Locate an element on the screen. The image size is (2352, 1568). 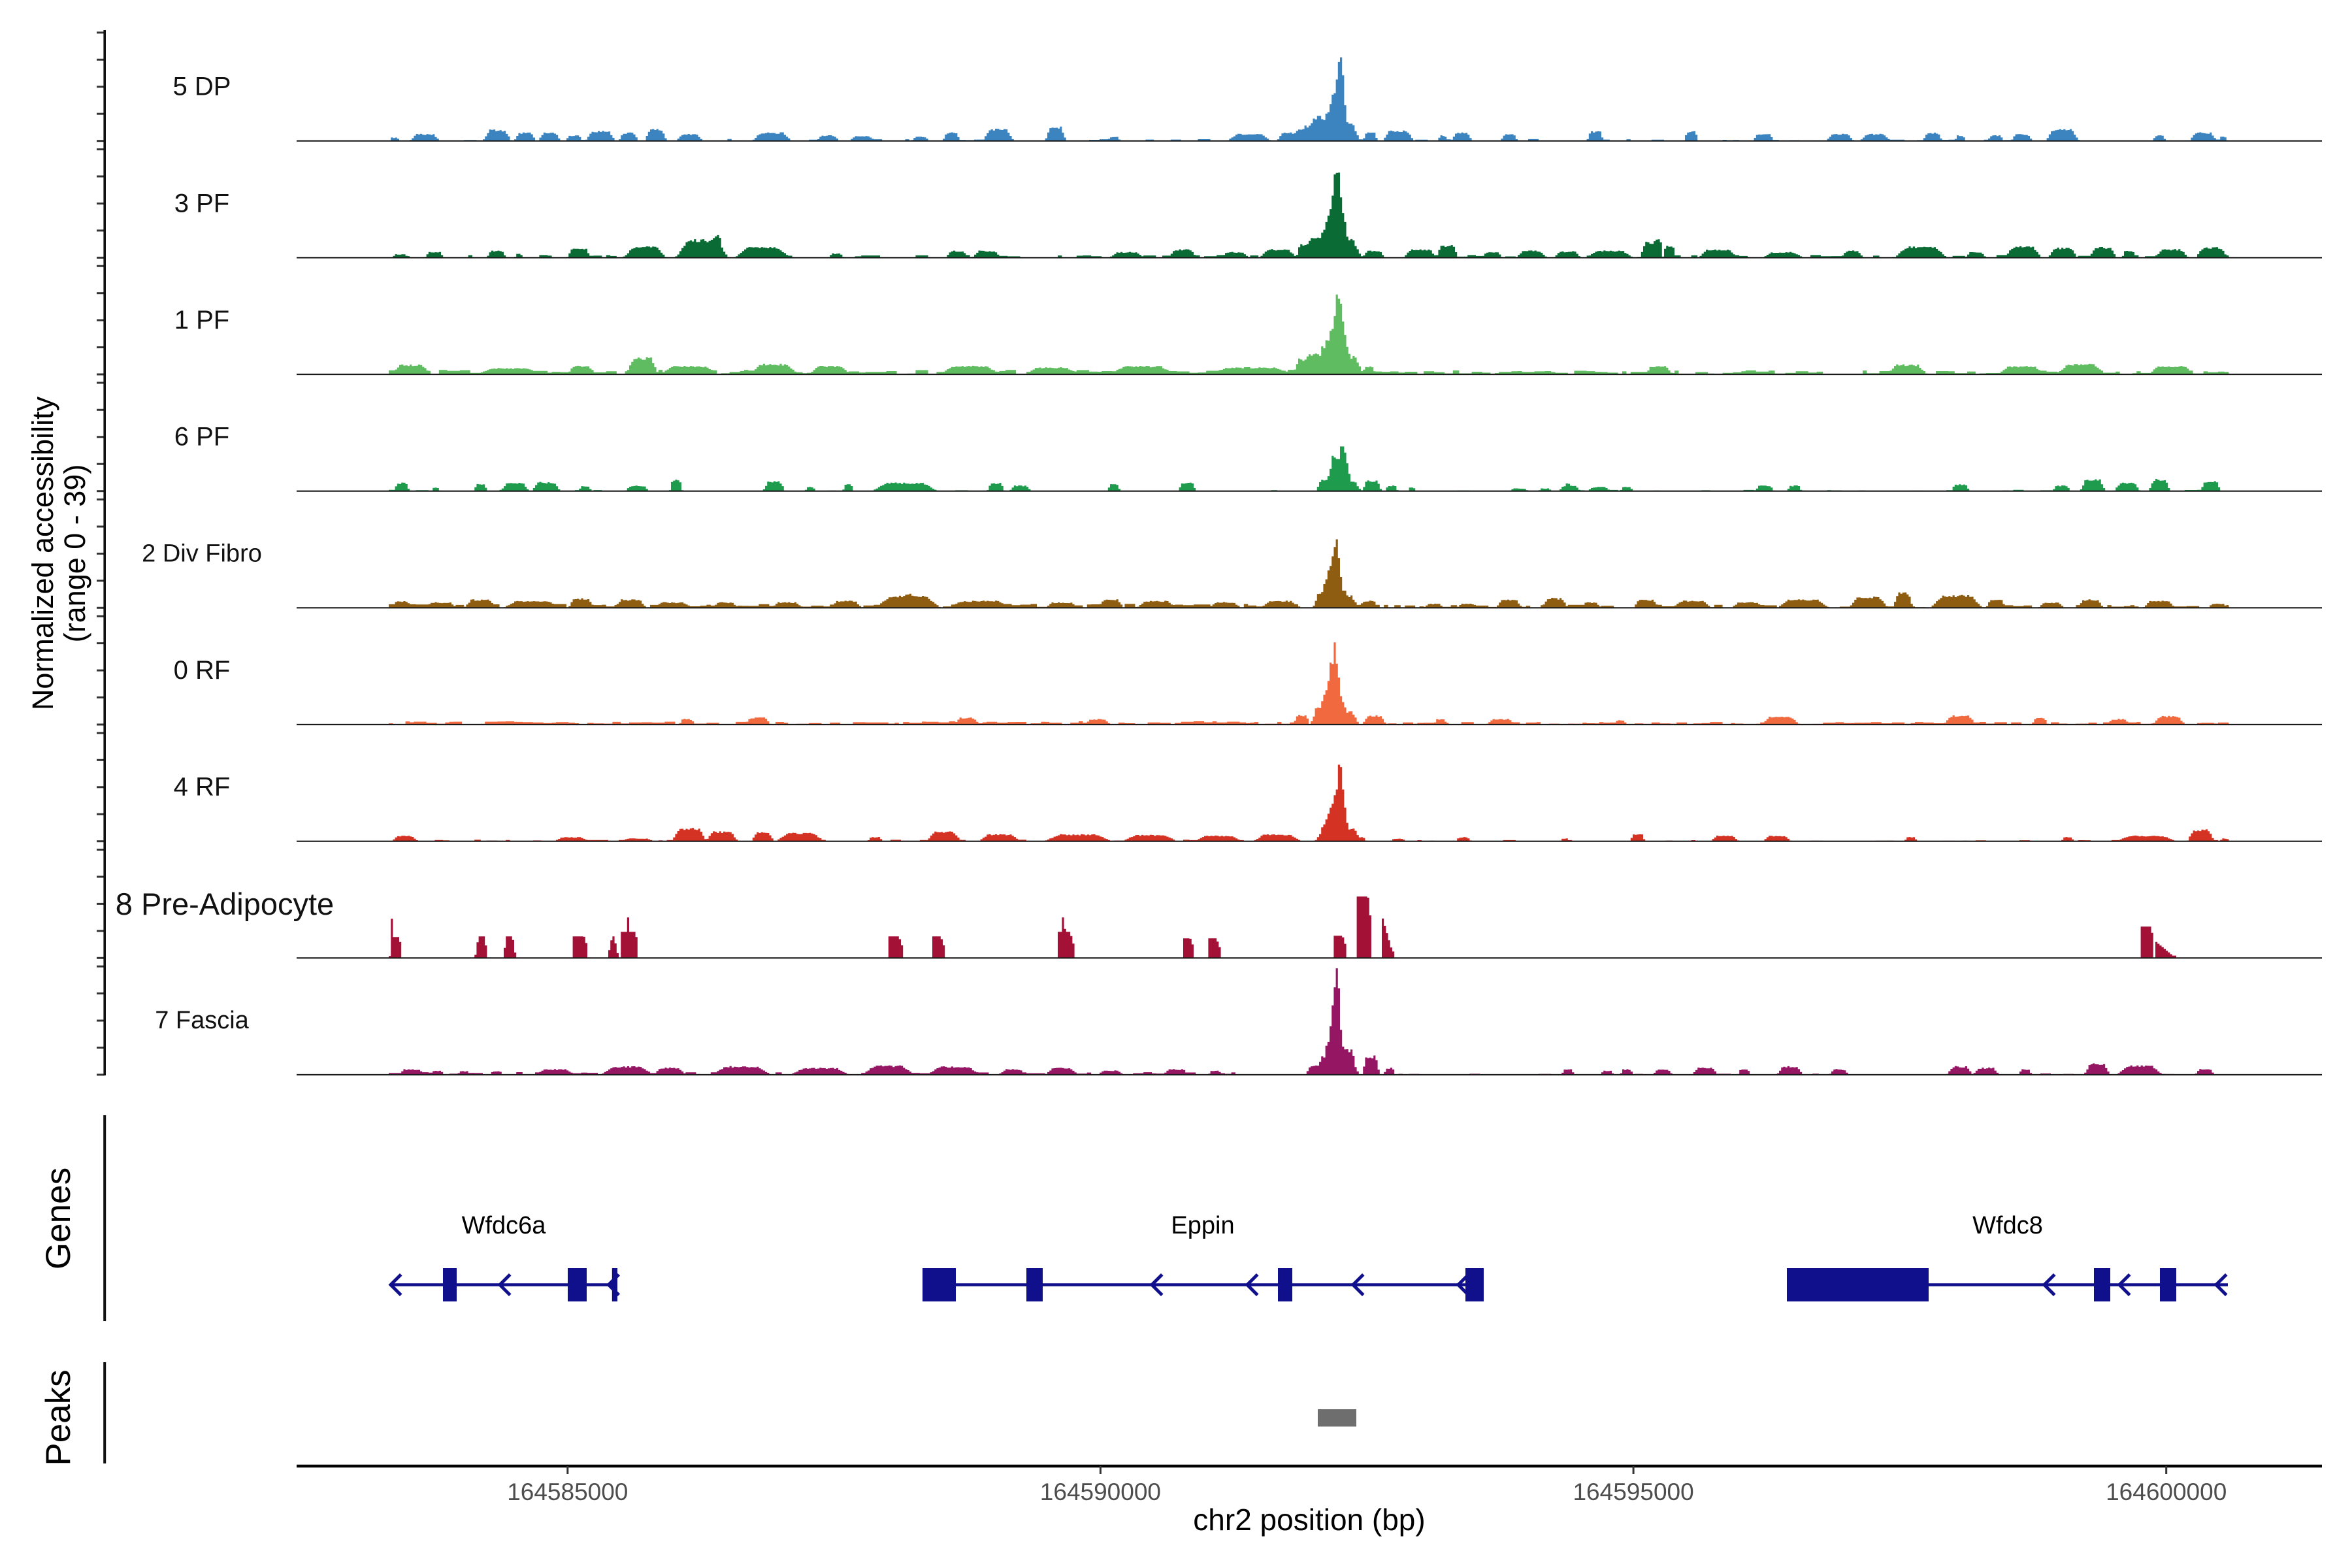
svg-text: Peaks is located at coordinates (58, 1417).